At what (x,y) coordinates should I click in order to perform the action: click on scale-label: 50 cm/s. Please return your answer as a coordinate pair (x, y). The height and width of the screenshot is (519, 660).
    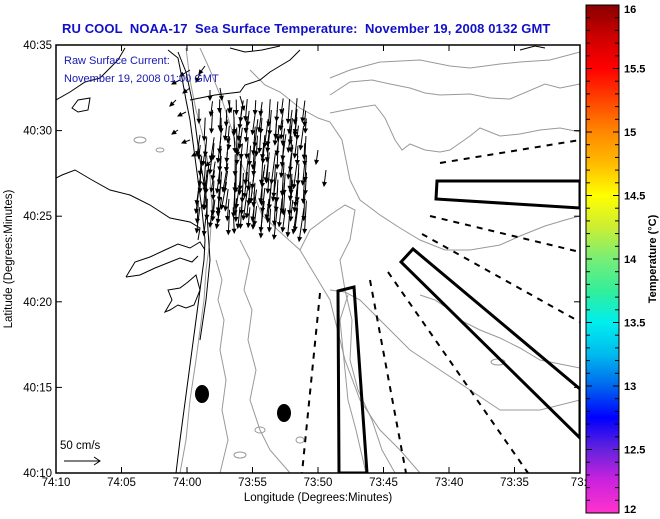
    Looking at the image, I should click on (80, 446).